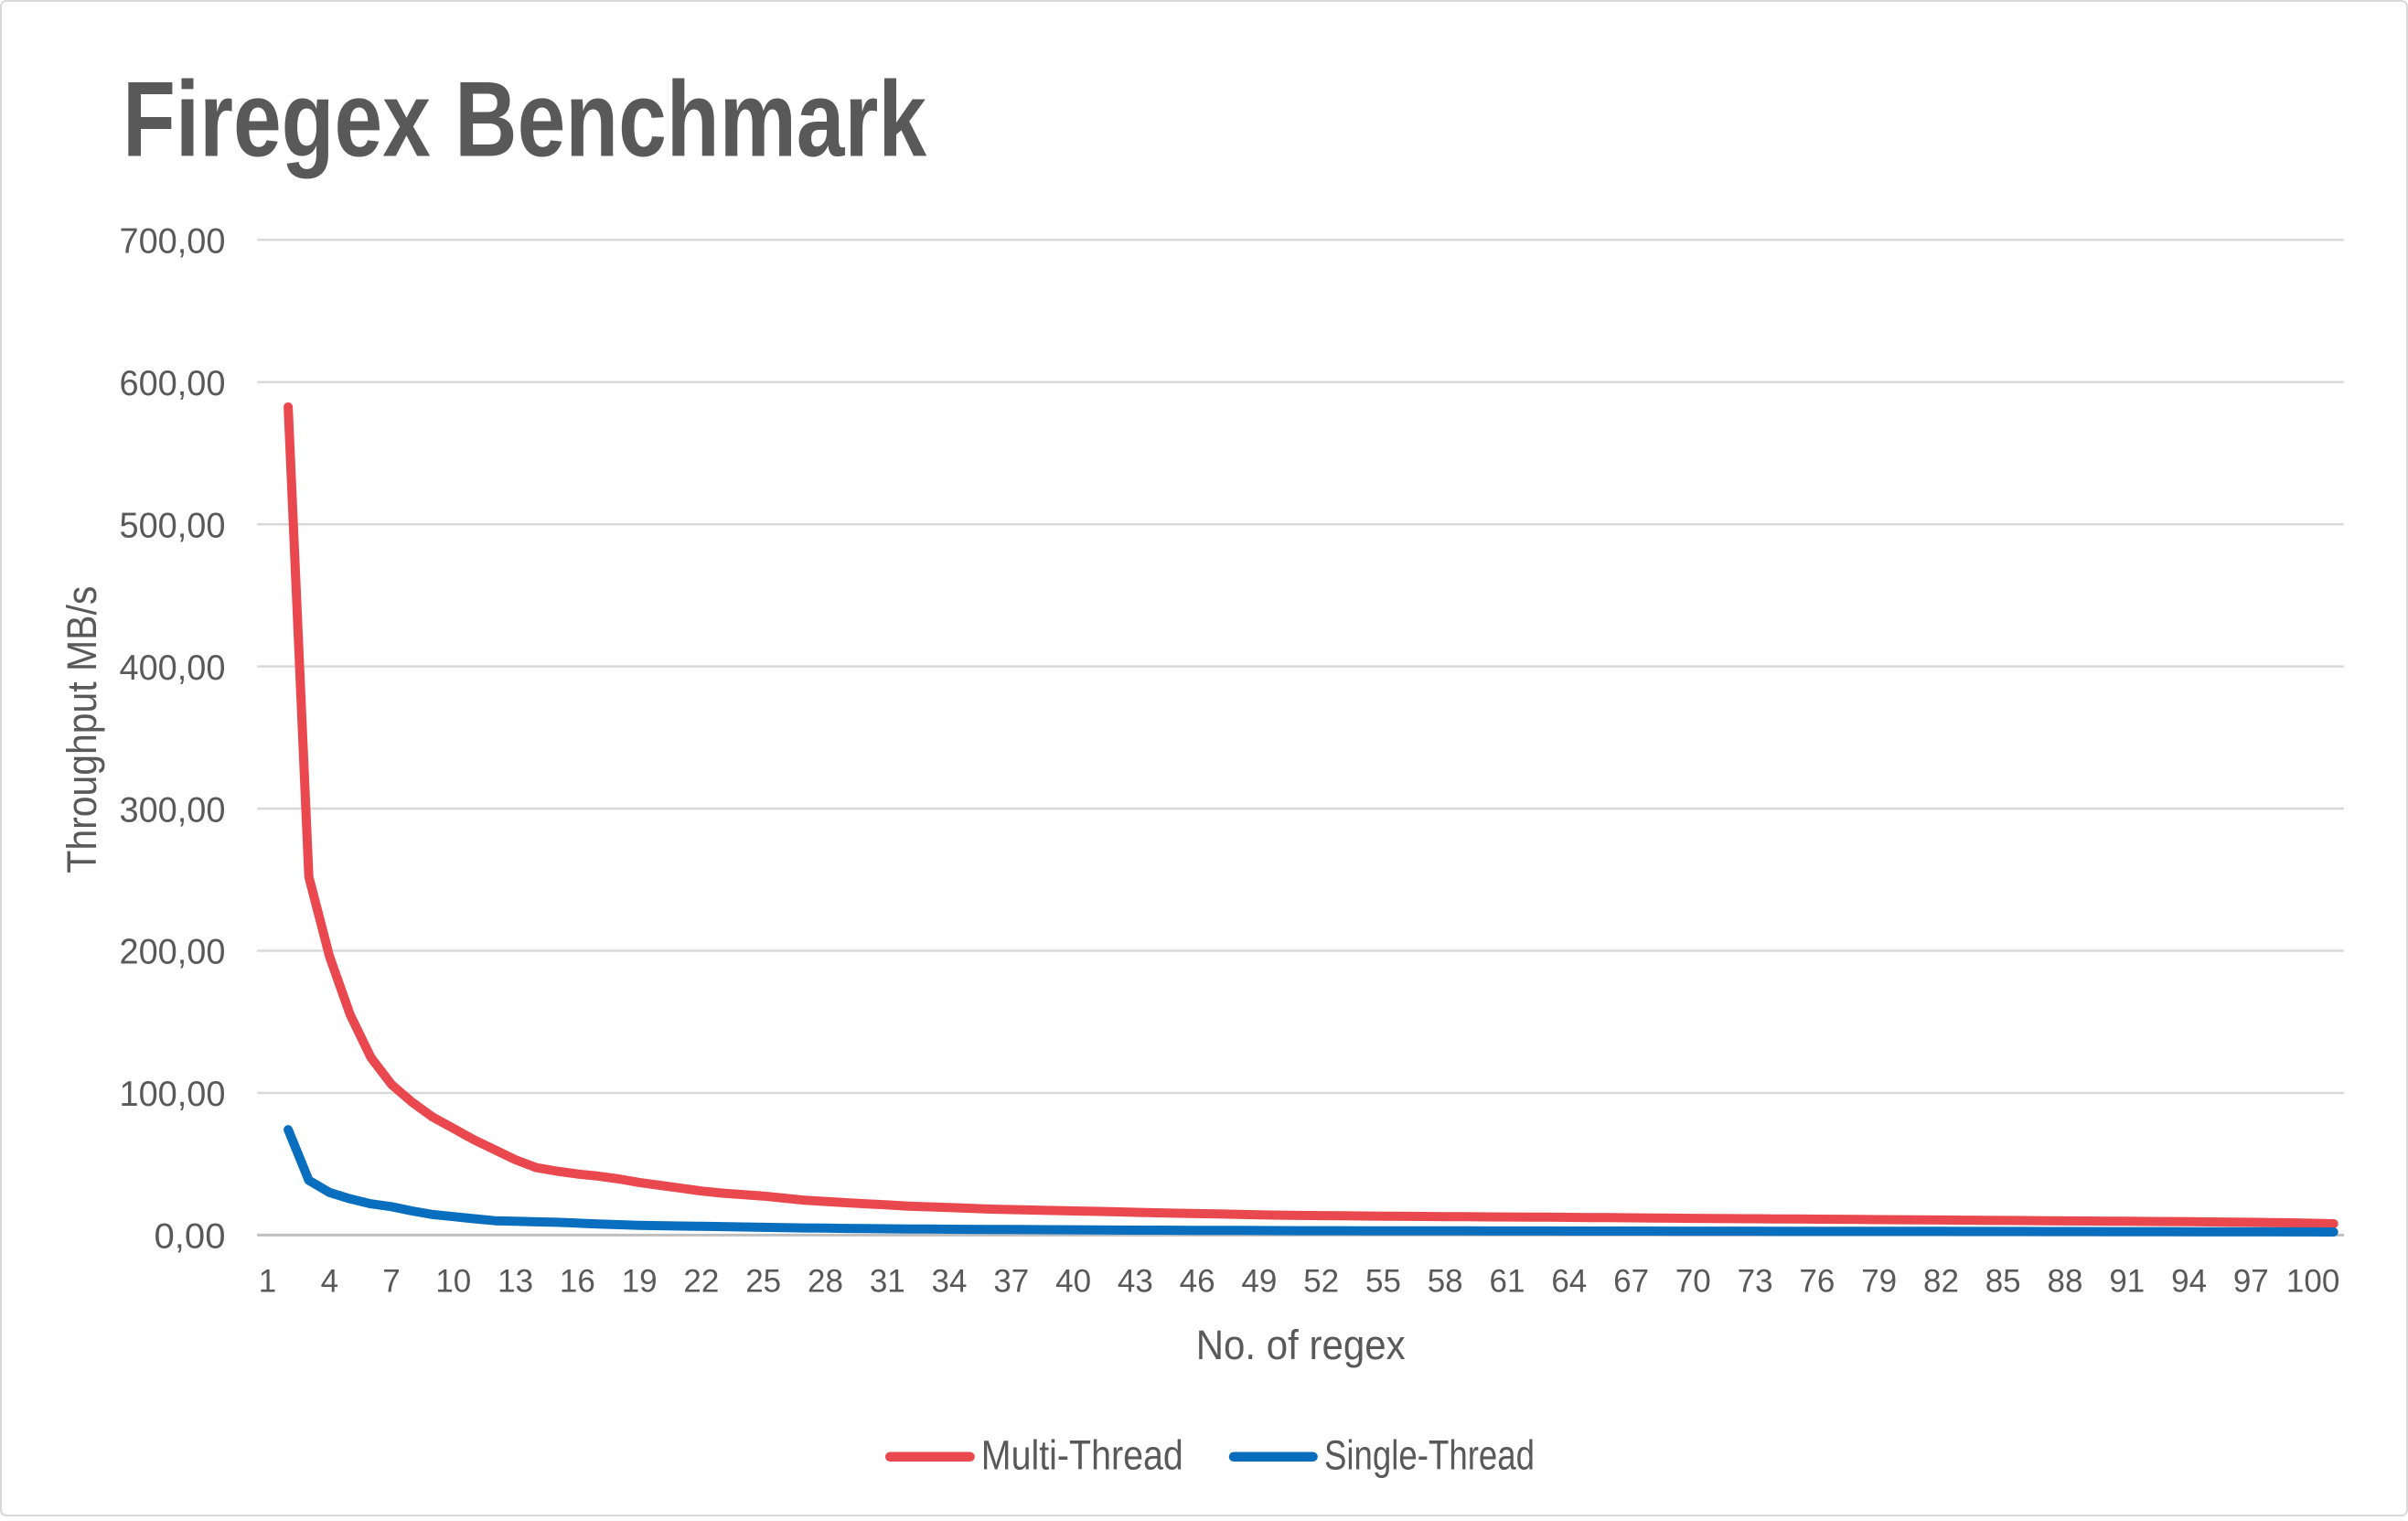 This screenshot has width=2408, height=1521. Describe the element at coordinates (1569, 1282) in the screenshot. I see `svg-text: 64` at that location.